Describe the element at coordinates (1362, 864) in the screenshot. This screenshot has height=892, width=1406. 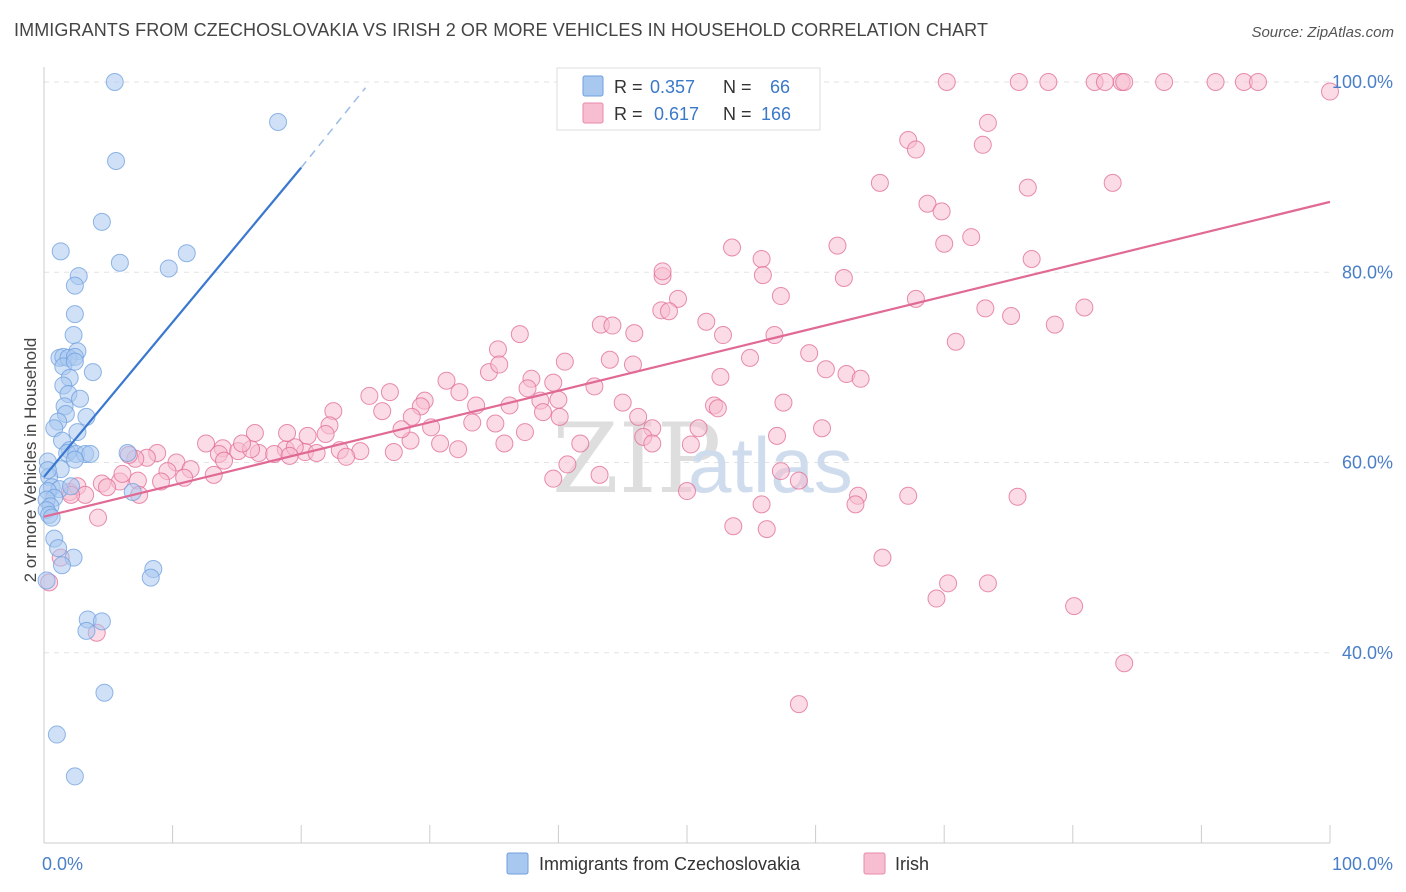
I see `x-tick-label-1: 100.0%` at that location.